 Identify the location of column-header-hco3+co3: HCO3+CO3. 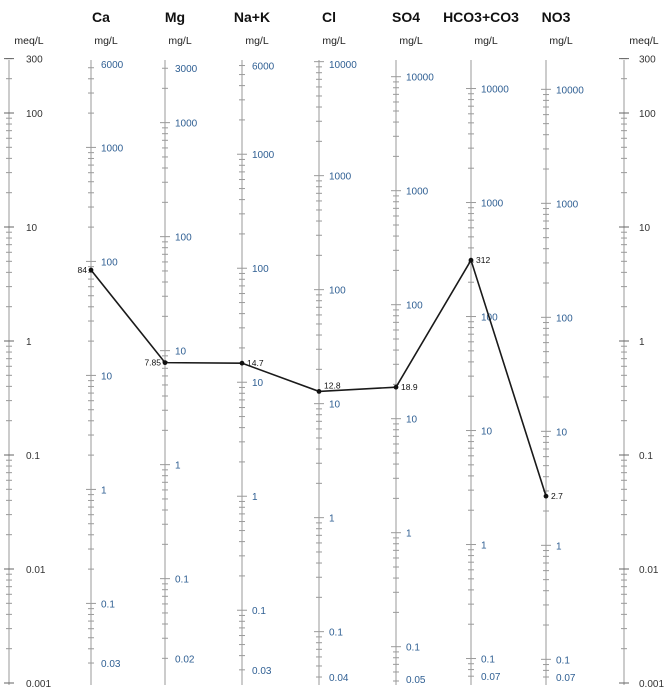
(481, 17).